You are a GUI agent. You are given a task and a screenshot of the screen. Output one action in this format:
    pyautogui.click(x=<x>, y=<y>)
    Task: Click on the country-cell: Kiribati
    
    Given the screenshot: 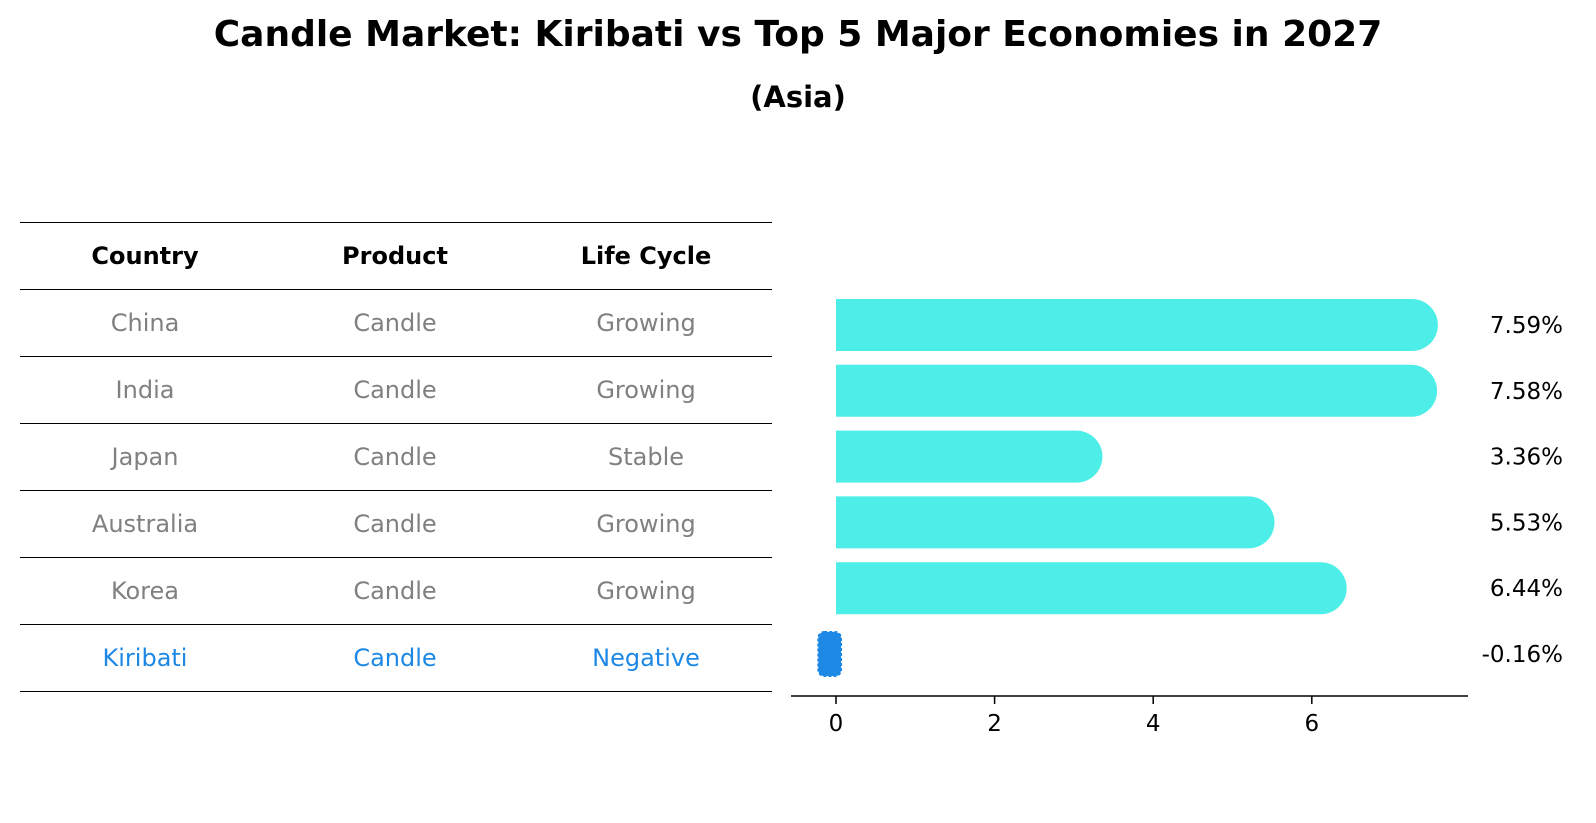 What is the action you would take?
    pyautogui.click(x=145, y=658)
    